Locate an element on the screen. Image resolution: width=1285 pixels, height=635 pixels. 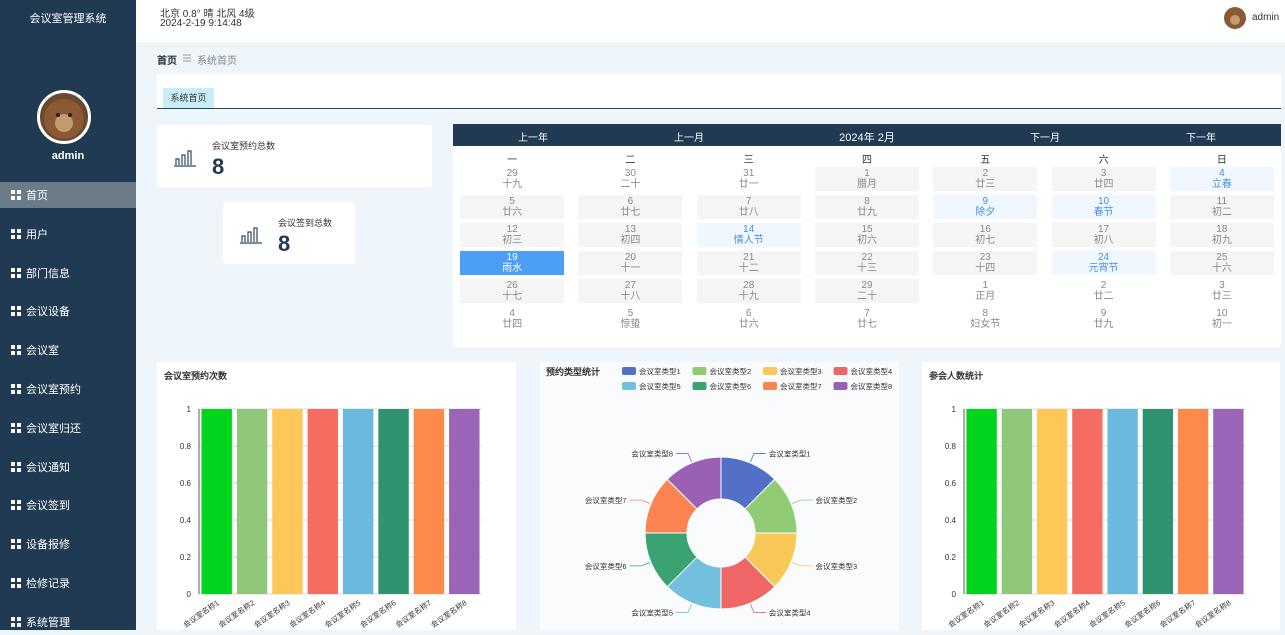
day-lunar: 廿八 is located at coordinates (748, 212).